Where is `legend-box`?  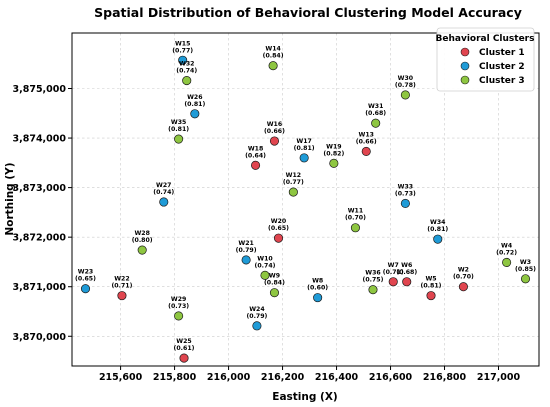
legend-box is located at coordinates (485, 59).